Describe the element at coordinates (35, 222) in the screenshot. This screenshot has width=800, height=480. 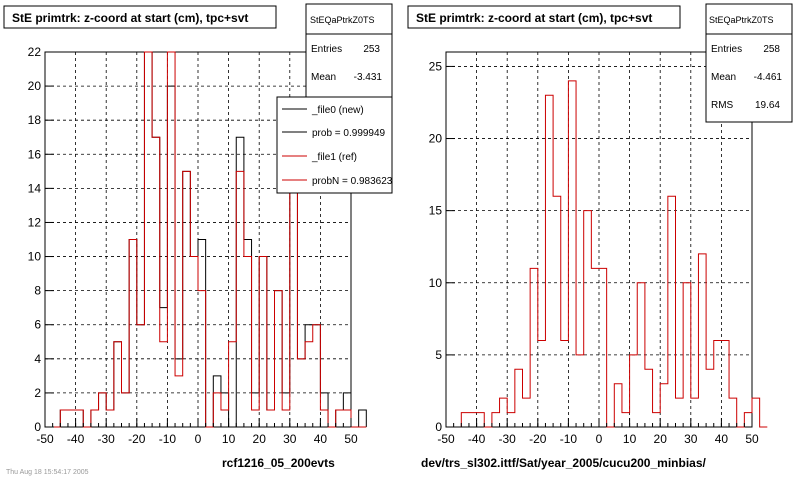
I see `y-tick-label: 12` at that location.